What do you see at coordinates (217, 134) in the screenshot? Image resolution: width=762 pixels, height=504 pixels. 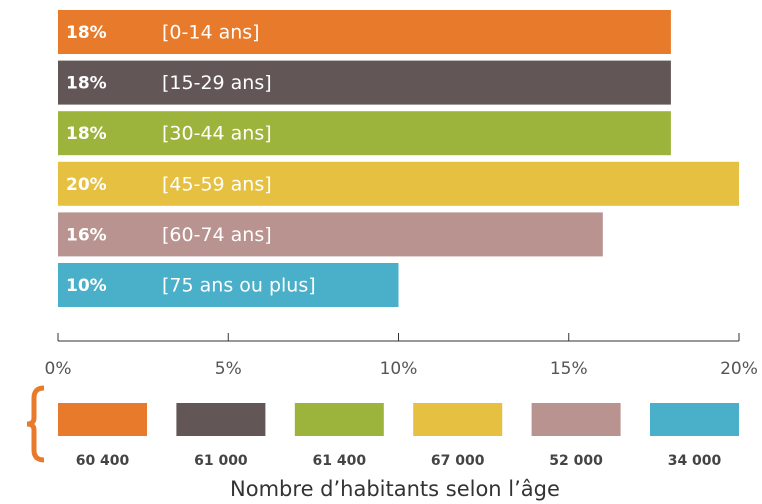 I see `category-label: [30-44 ans]` at bounding box center [217, 134].